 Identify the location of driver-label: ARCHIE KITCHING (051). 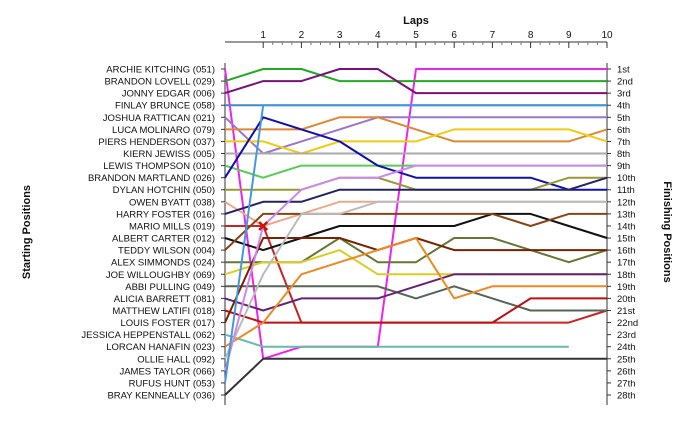
(160, 70).